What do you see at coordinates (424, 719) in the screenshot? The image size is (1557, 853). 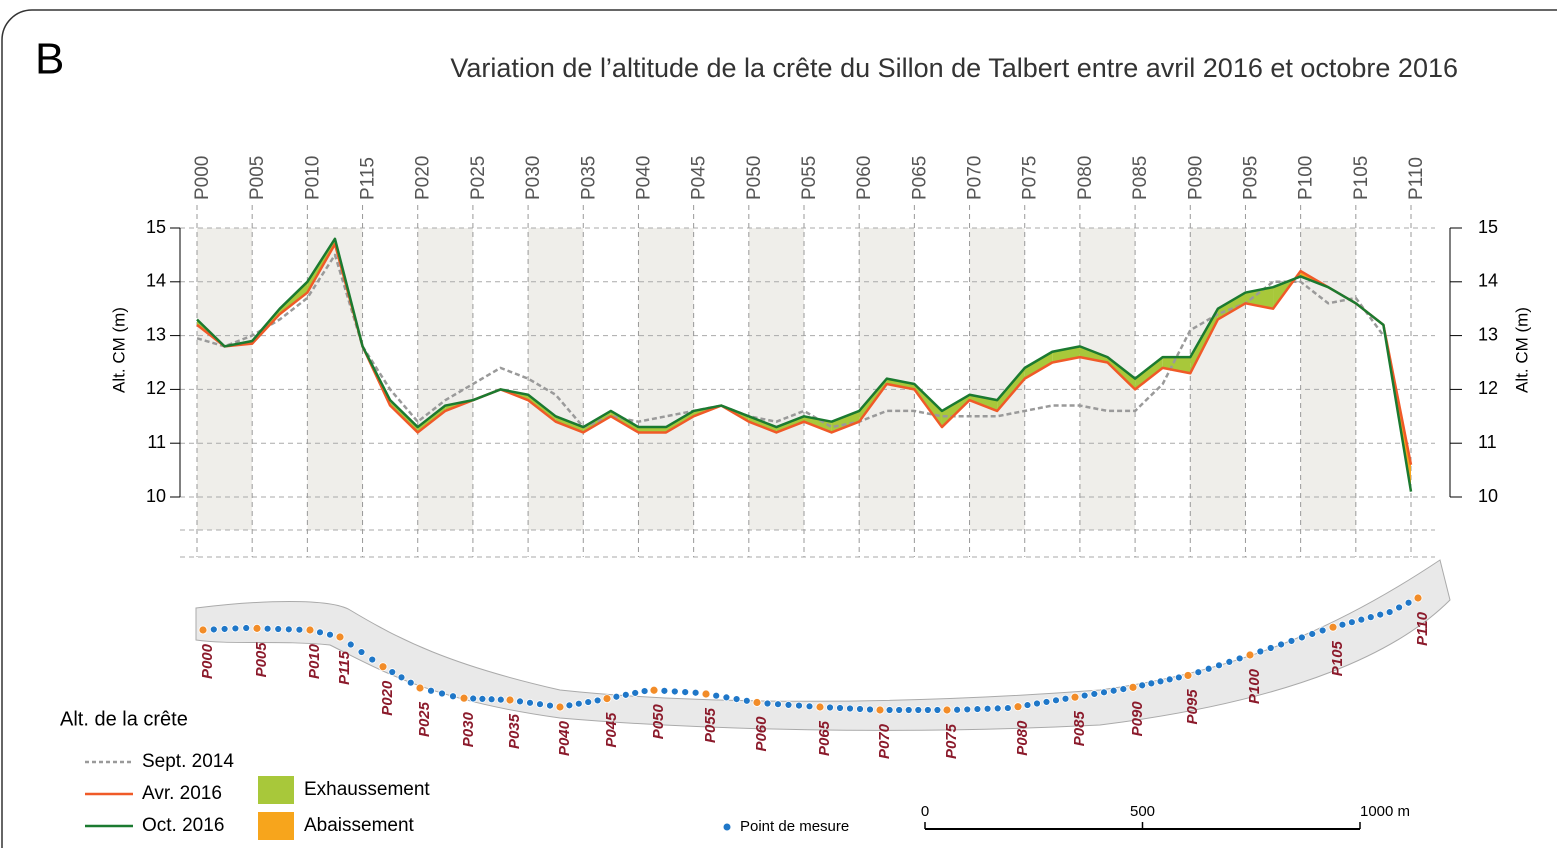 I see `map-label: P025` at bounding box center [424, 719].